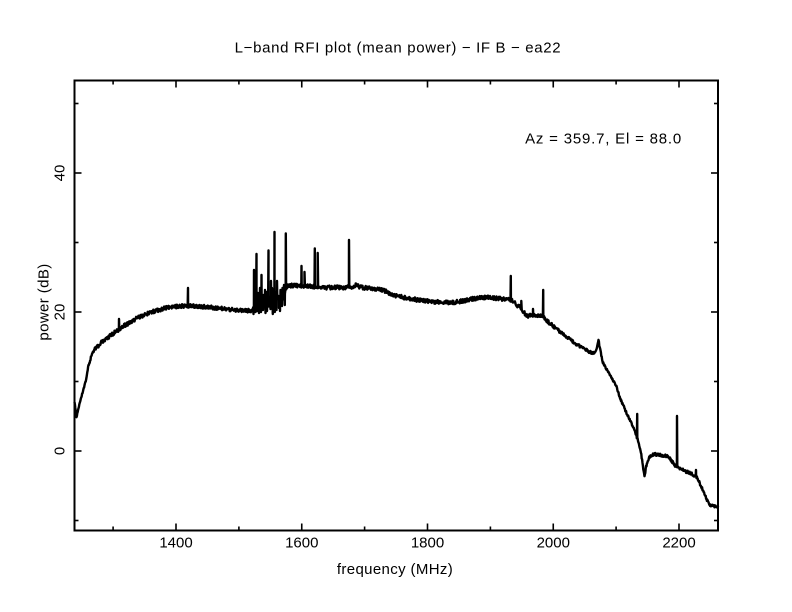  Describe the element at coordinates (553, 543) in the screenshot. I see `svg-text: 2000` at that location.